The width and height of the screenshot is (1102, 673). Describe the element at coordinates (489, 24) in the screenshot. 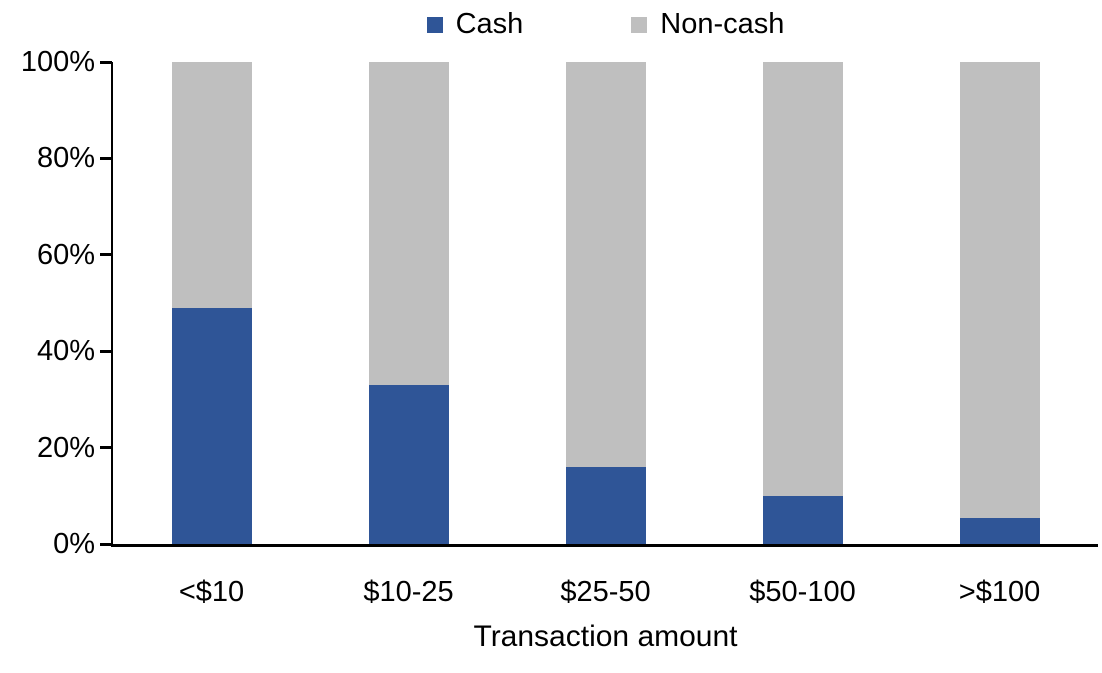

I see `cash-legend-label: Cash` at that location.